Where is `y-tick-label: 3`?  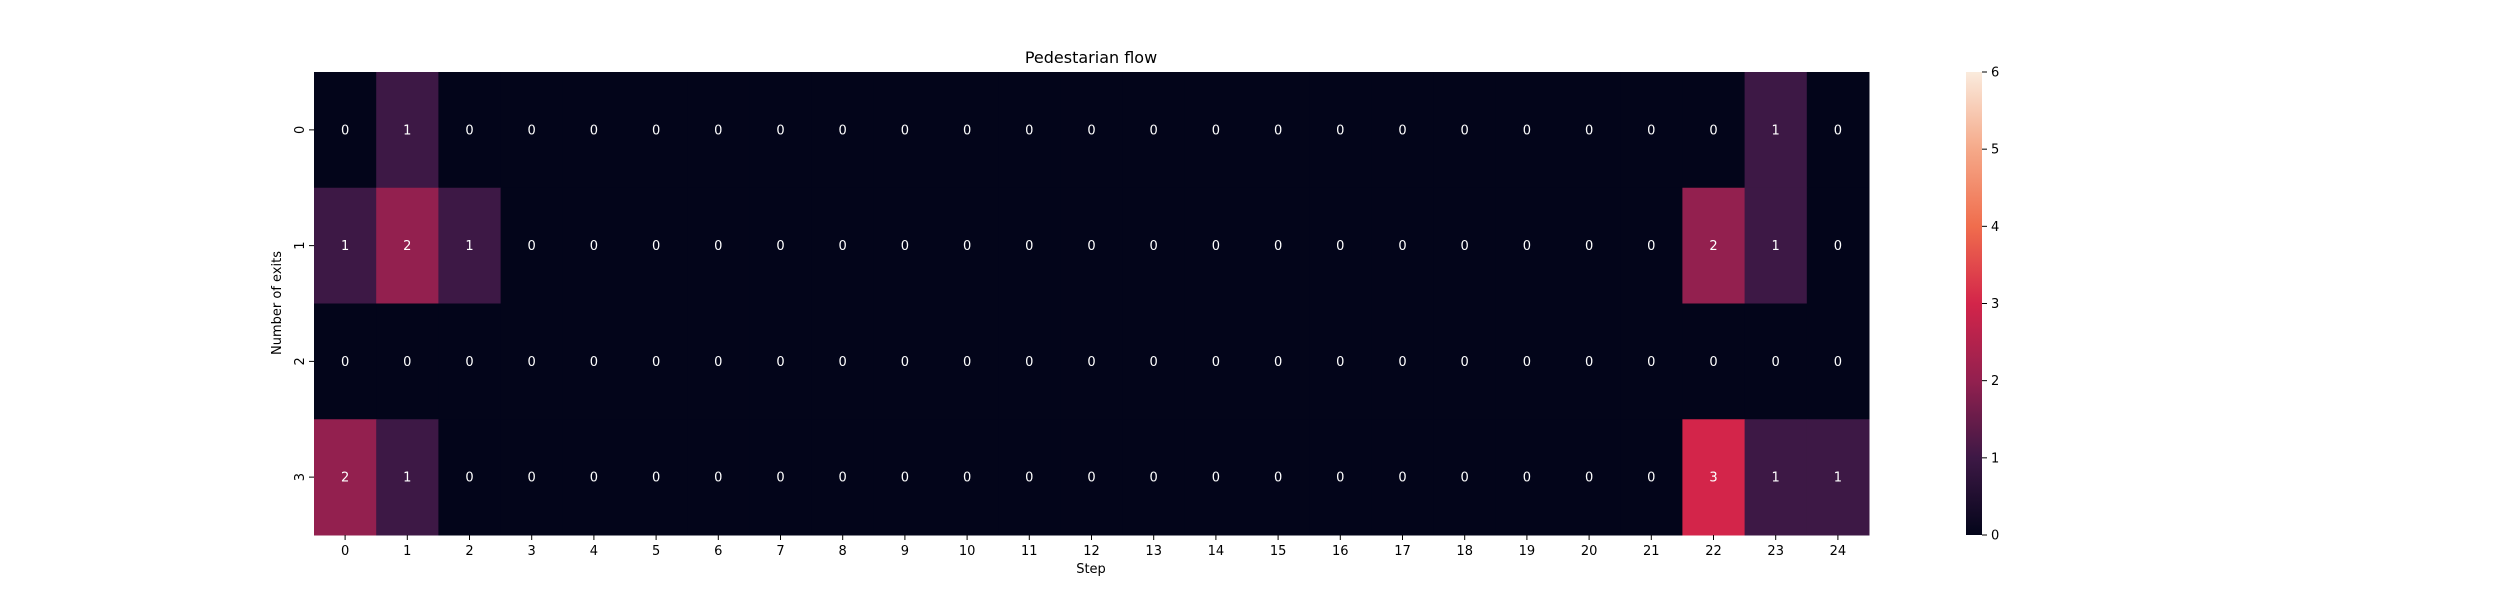
y-tick-label: 3 is located at coordinates (300, 477).